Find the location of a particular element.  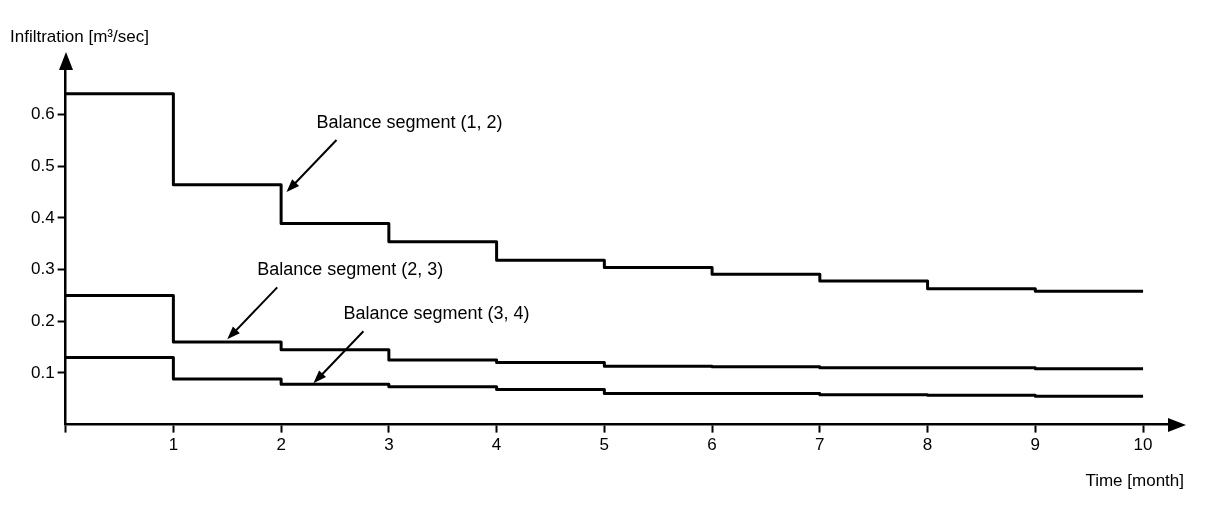

x-tick-label: 2 is located at coordinates (281, 445).